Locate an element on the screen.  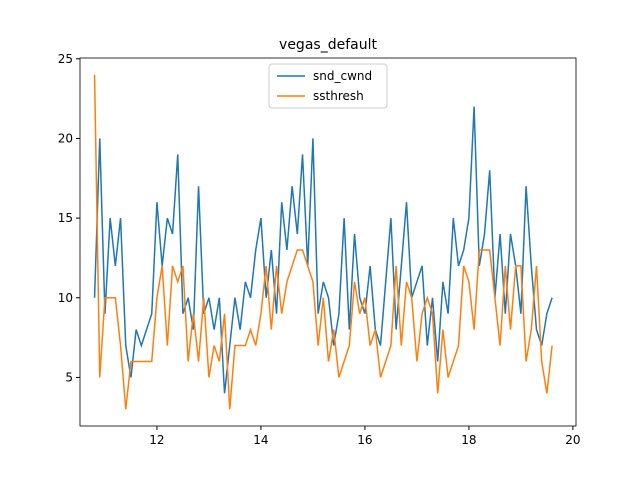
x-tick-label: 16 is located at coordinates (364, 440).